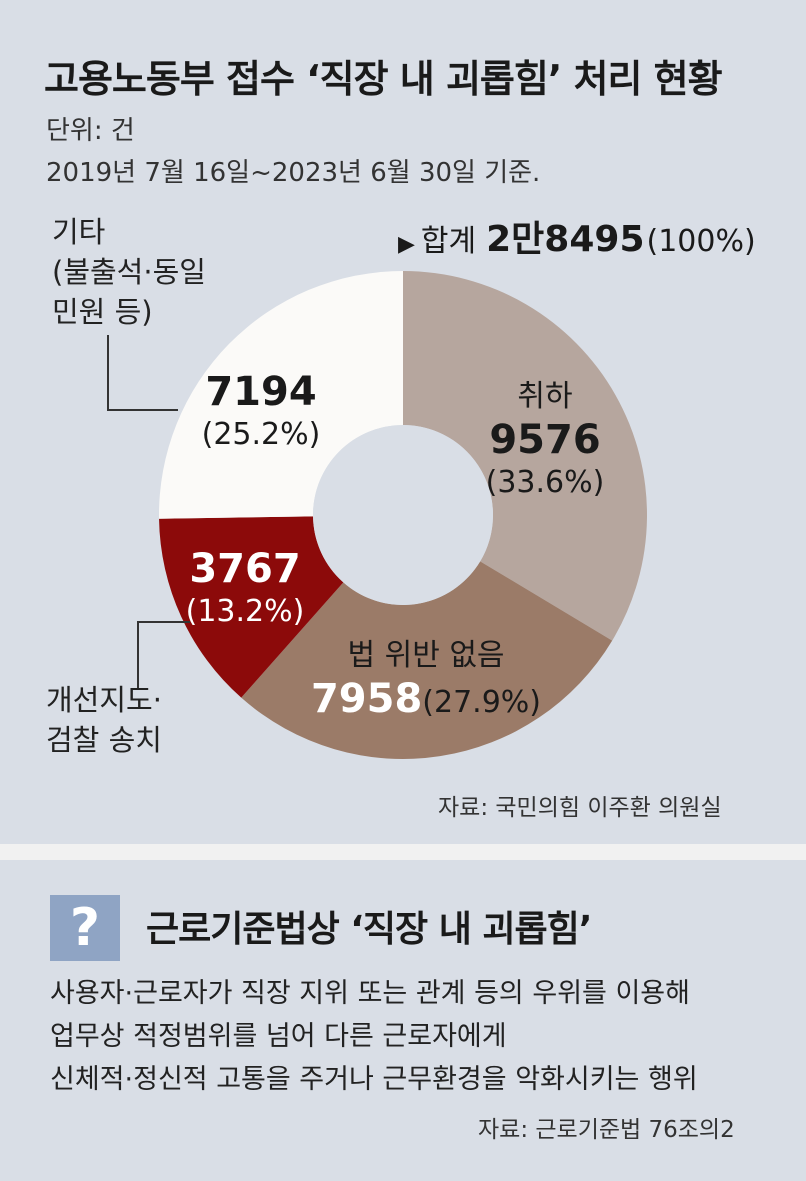 The width and height of the screenshot is (806, 1181). I want to click on category-line: 기타, so click(79, 232).